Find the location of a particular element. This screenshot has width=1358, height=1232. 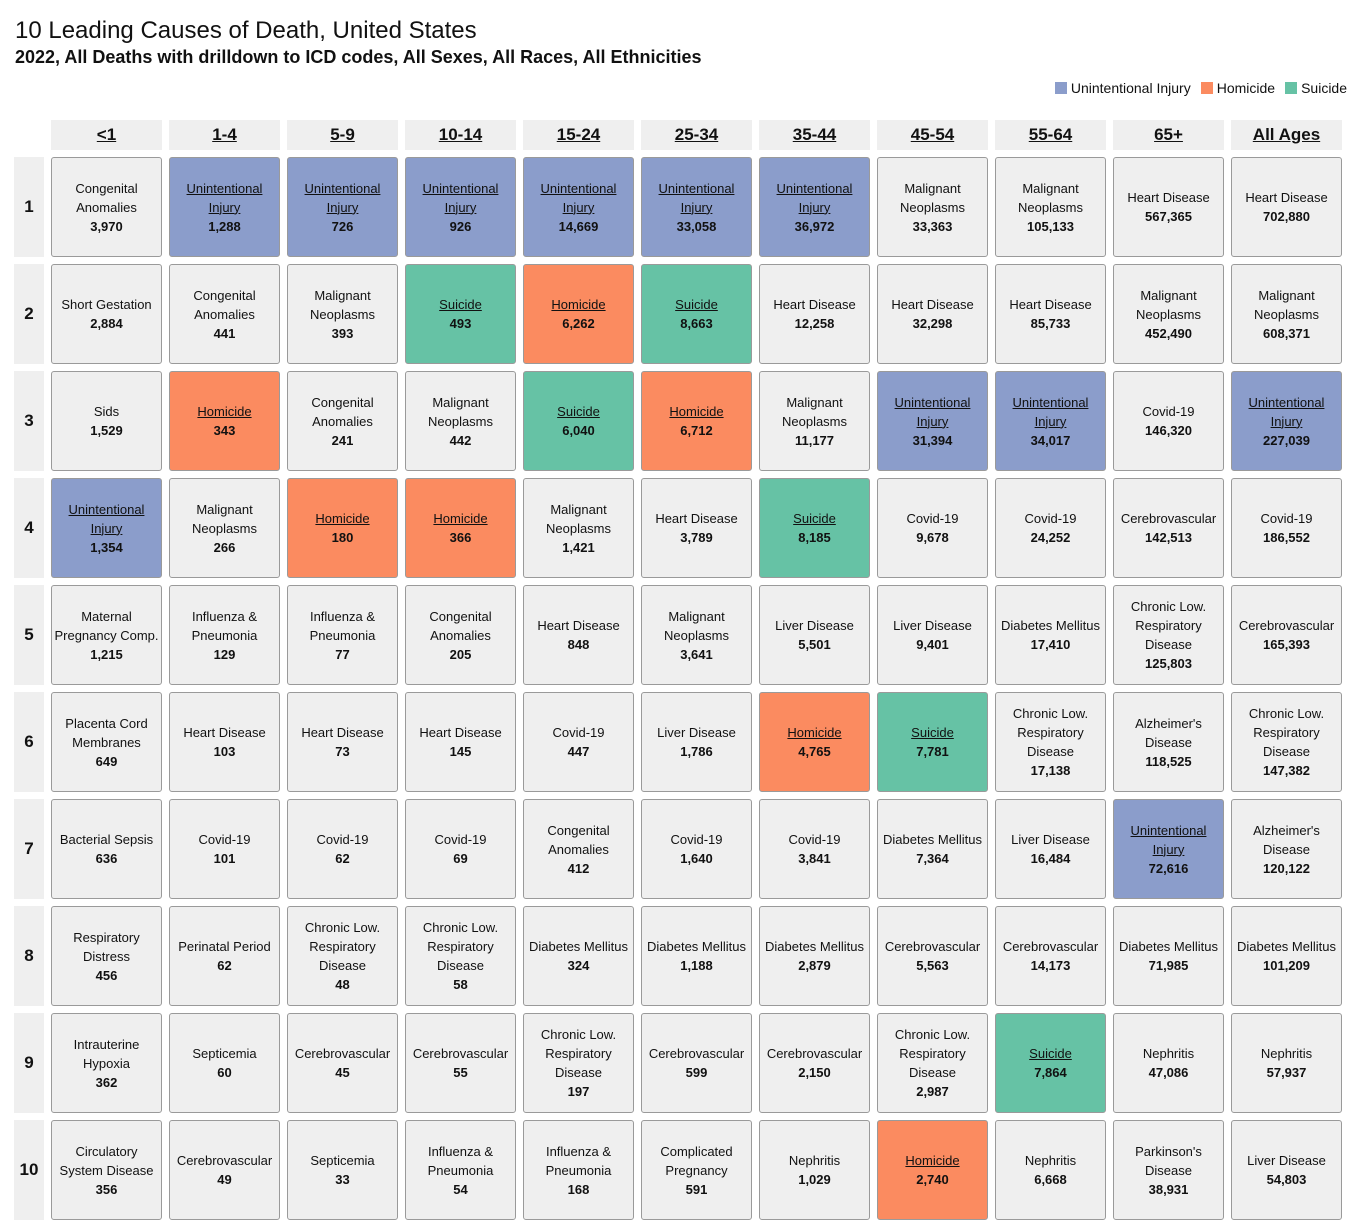

cause-name: Sids is located at coordinates (106, 411).